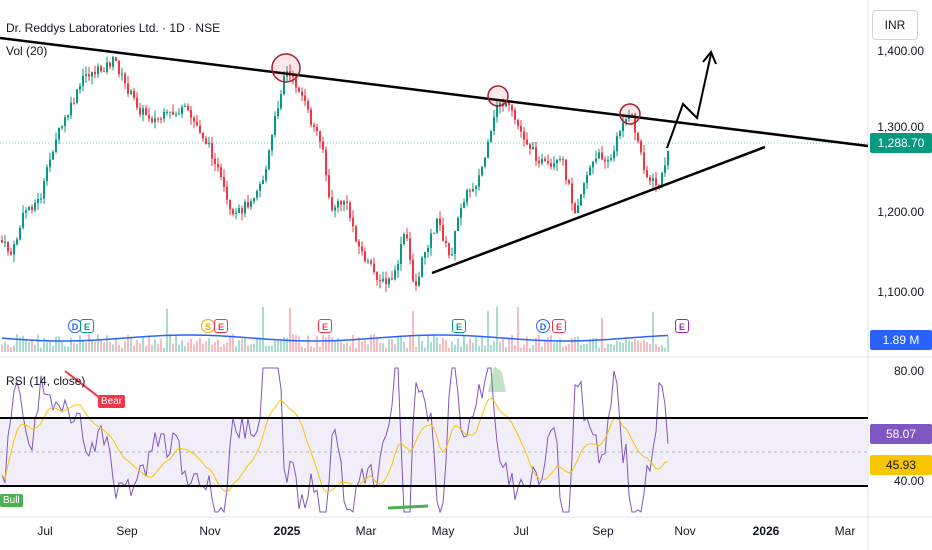 This screenshot has height=550, width=932. I want to click on last-price-tag: 1,288.70, so click(901, 143).